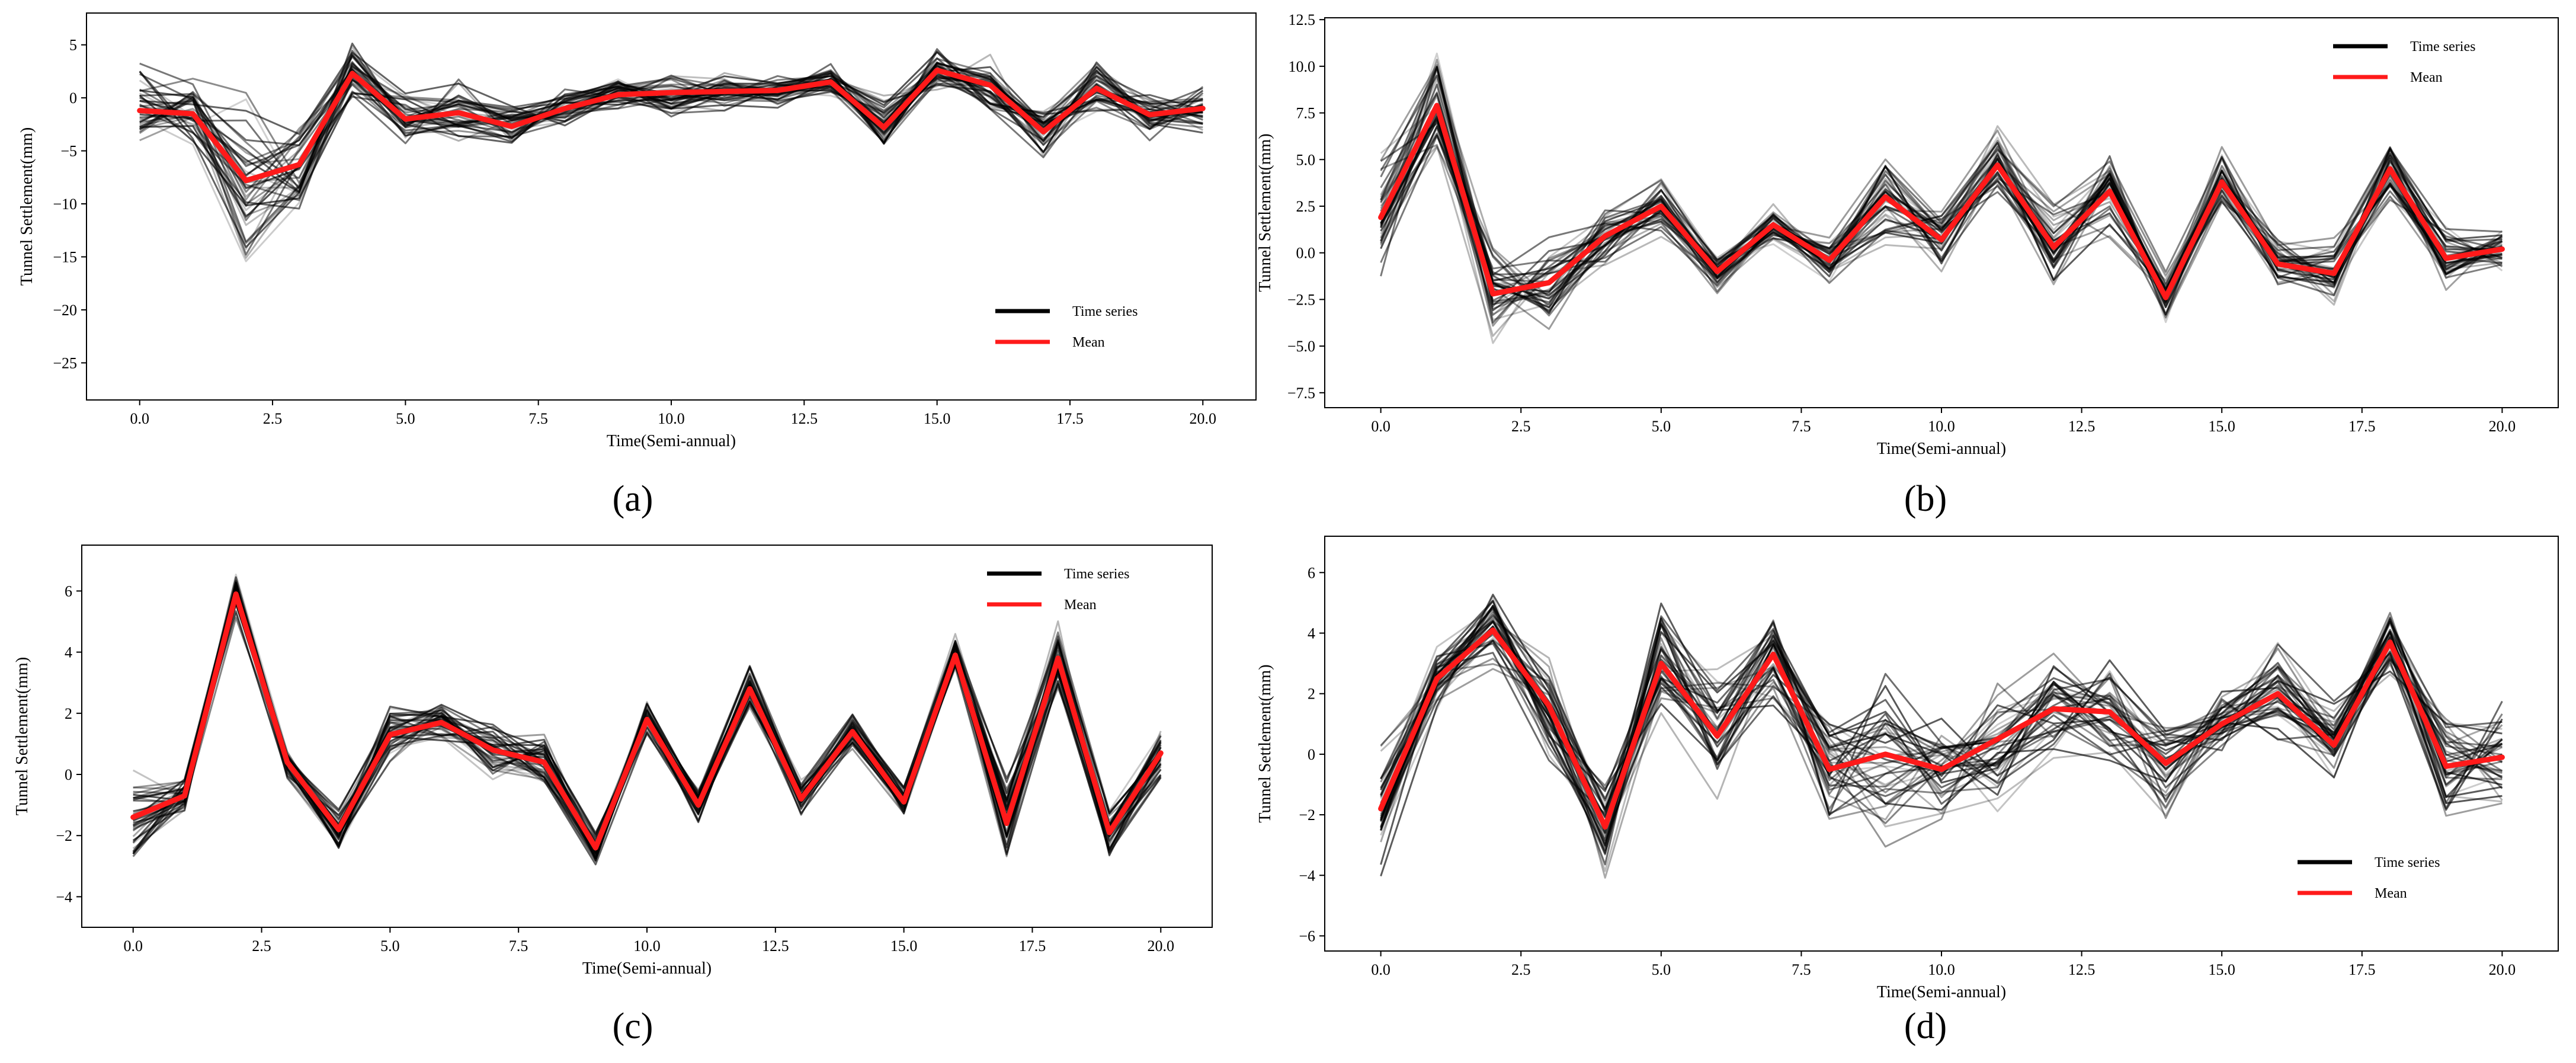 This screenshot has height=1063, width=2576. I want to click on panel-label-b: (b), so click(1926, 499).